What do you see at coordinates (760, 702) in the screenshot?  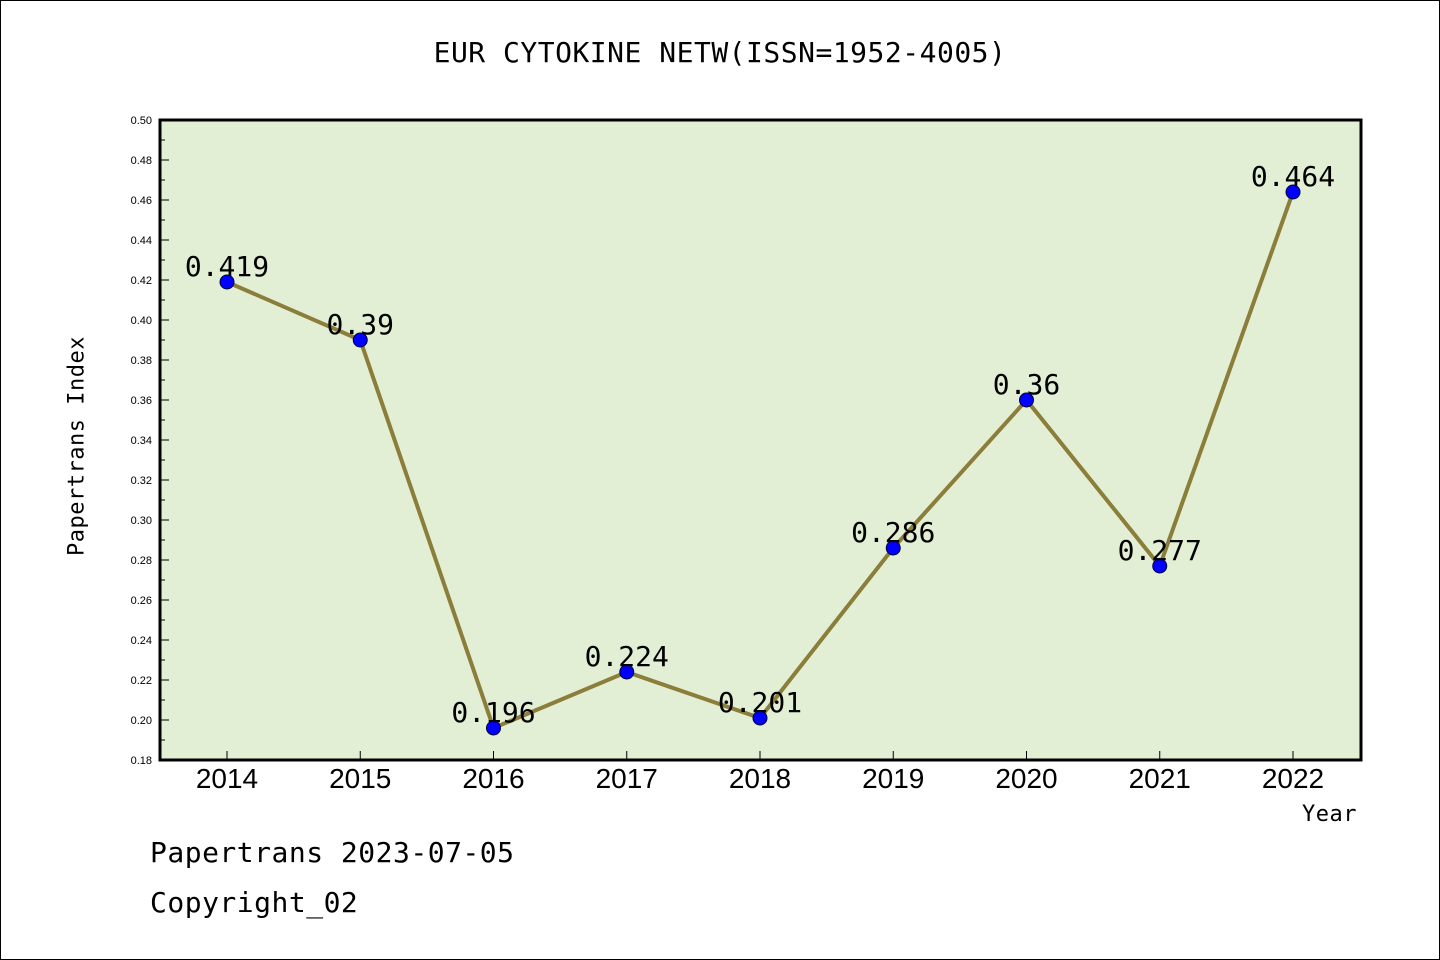 I see `data-label: 0.201` at bounding box center [760, 702].